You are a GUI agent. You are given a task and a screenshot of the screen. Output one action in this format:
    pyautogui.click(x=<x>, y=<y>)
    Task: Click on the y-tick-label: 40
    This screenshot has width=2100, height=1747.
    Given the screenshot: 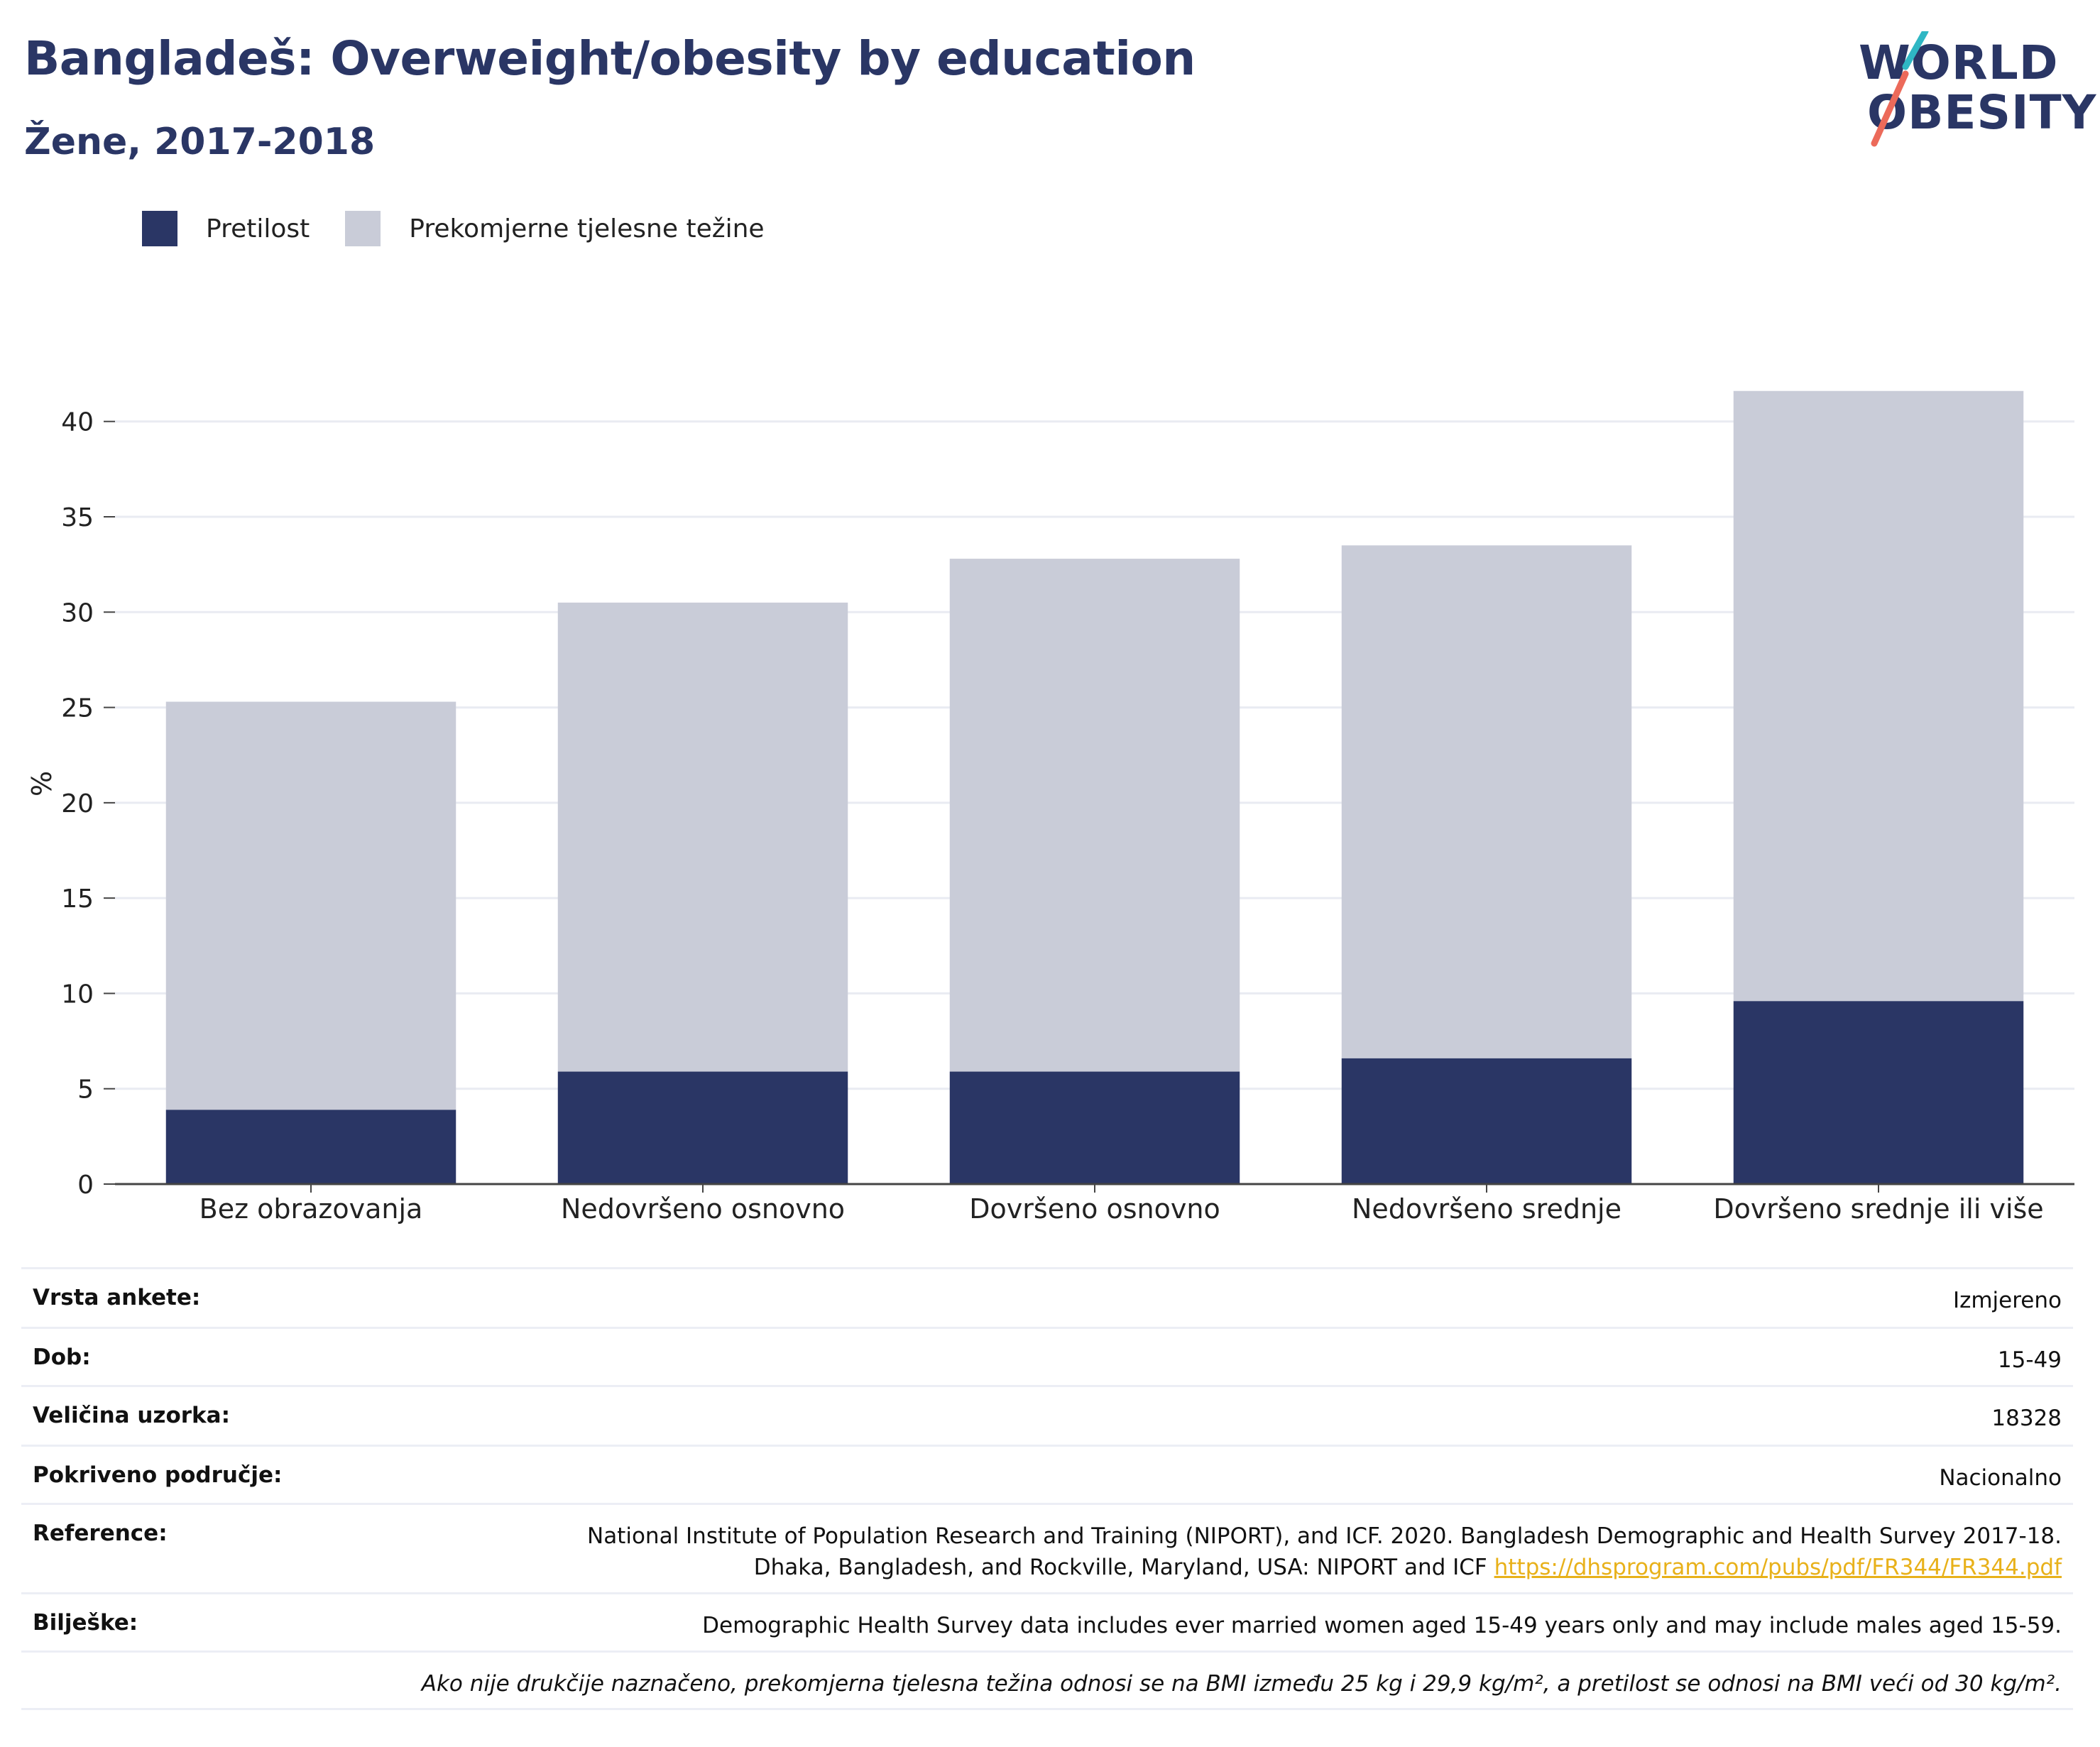 What is the action you would take?
    pyautogui.click(x=77, y=422)
    